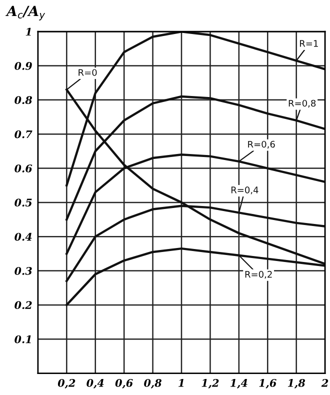  I want to click on x-tick-label: 0,8, so click(153, 383).